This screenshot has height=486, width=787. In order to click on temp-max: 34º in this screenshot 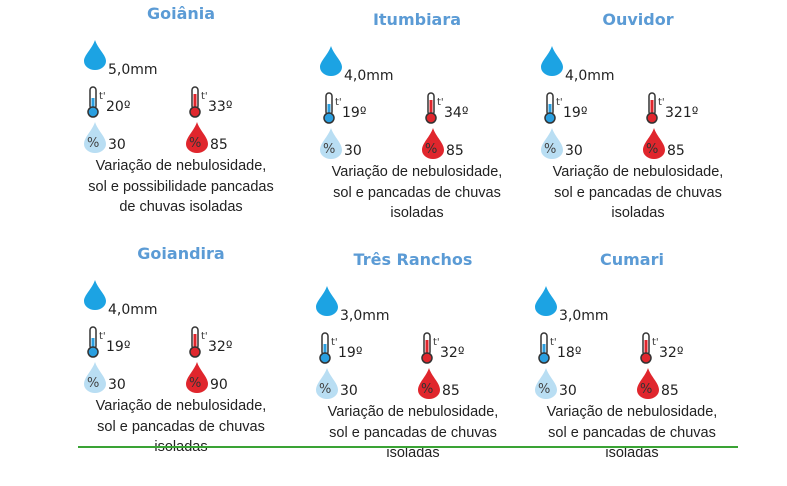, I will do `click(456, 113)`.